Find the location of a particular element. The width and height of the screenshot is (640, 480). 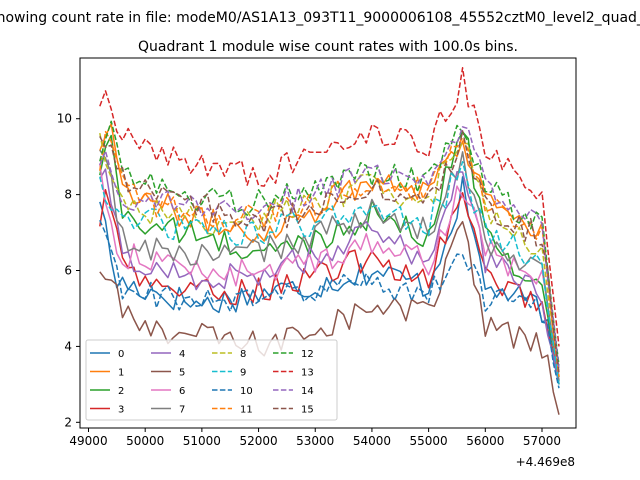

legend-label-8: 8 is located at coordinates (243, 354).